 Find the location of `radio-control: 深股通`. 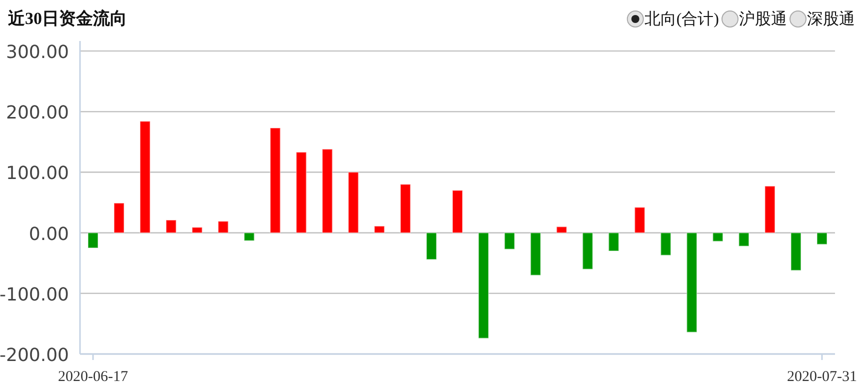

radio-control: 深股通 is located at coordinates (822, 19).